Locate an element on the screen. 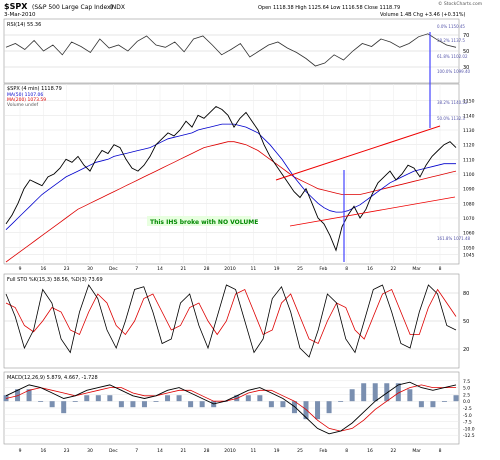  x-axis-label: Feb is located at coordinates (323, 269).